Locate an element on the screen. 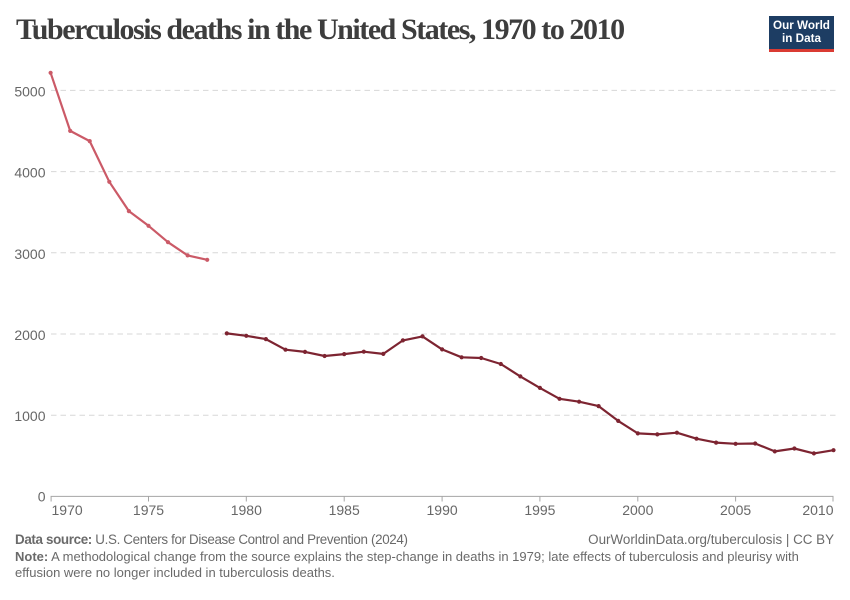  svg-text: 0 is located at coordinates (42, 497).